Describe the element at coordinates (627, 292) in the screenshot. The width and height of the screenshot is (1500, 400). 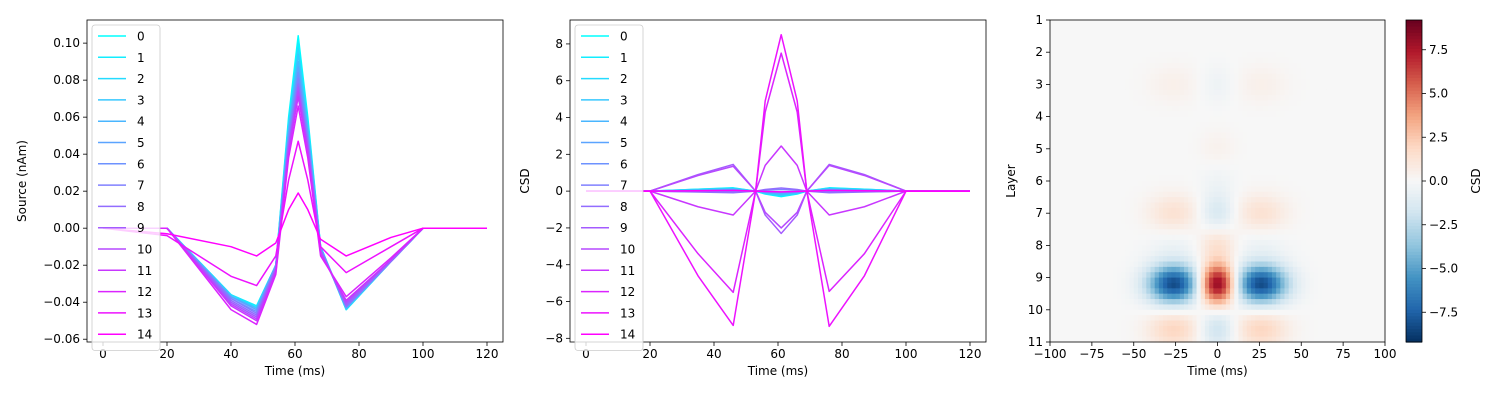
I see `legend-label-12: 12` at that location.